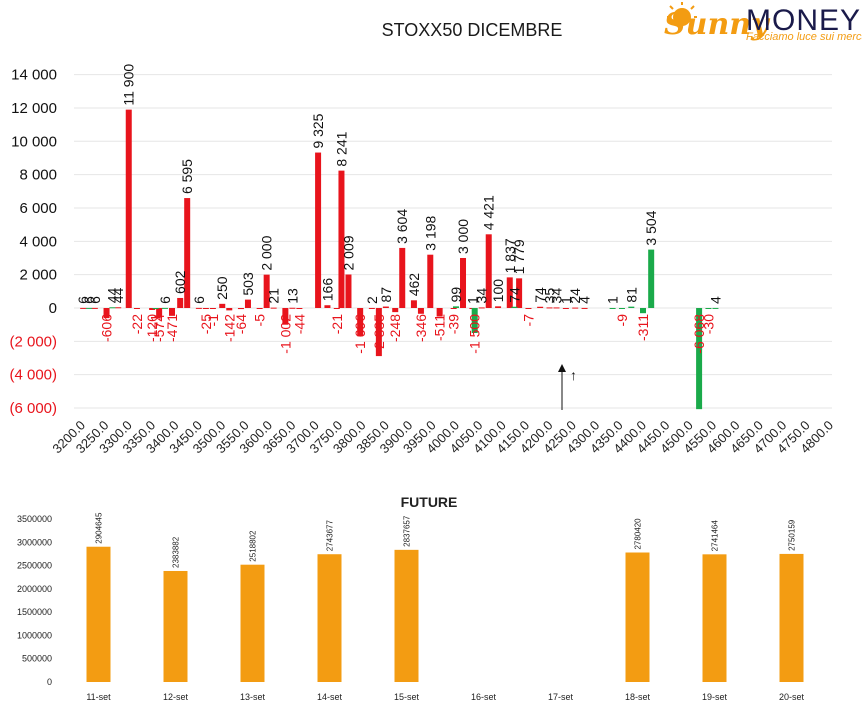  Describe the element at coordinates (299, 324) in the screenshot. I see `put-data-label: -44` at that location.